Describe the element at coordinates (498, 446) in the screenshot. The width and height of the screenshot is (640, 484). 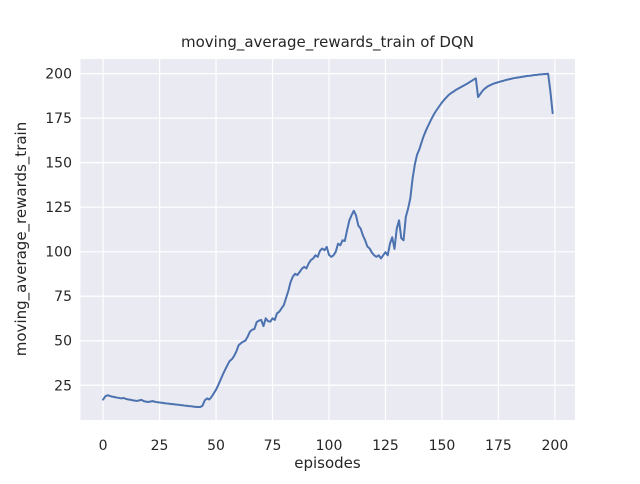
I see `x-tick-label: 175` at that location.